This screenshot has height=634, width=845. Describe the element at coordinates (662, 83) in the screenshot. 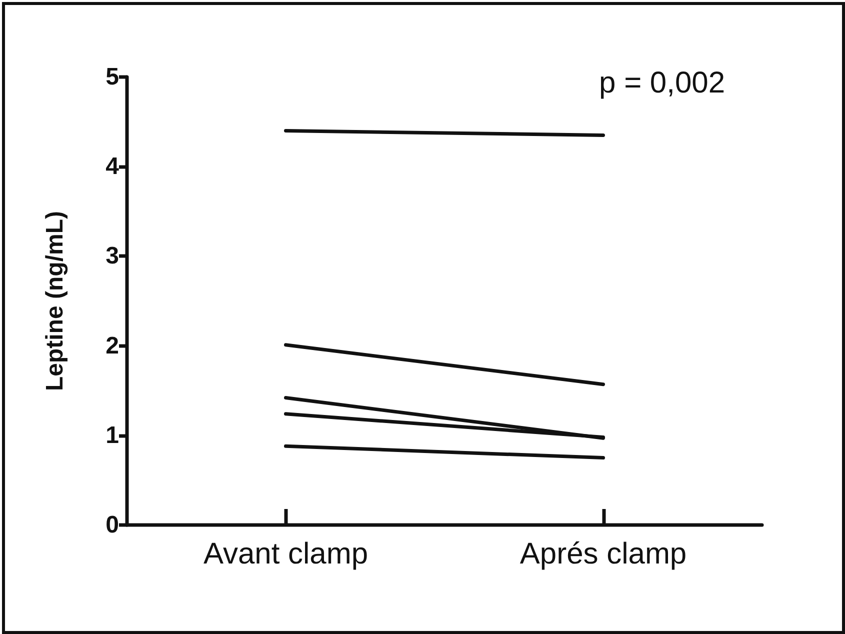

I see `annotation: p = 0,002` at that location.